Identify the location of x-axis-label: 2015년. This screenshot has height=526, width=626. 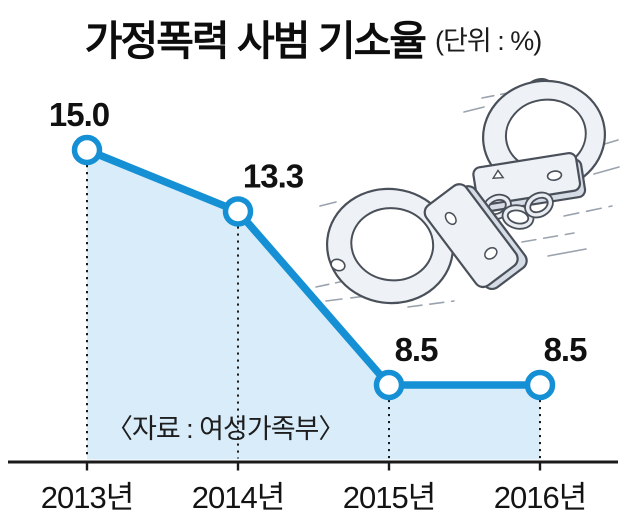
(389, 497).